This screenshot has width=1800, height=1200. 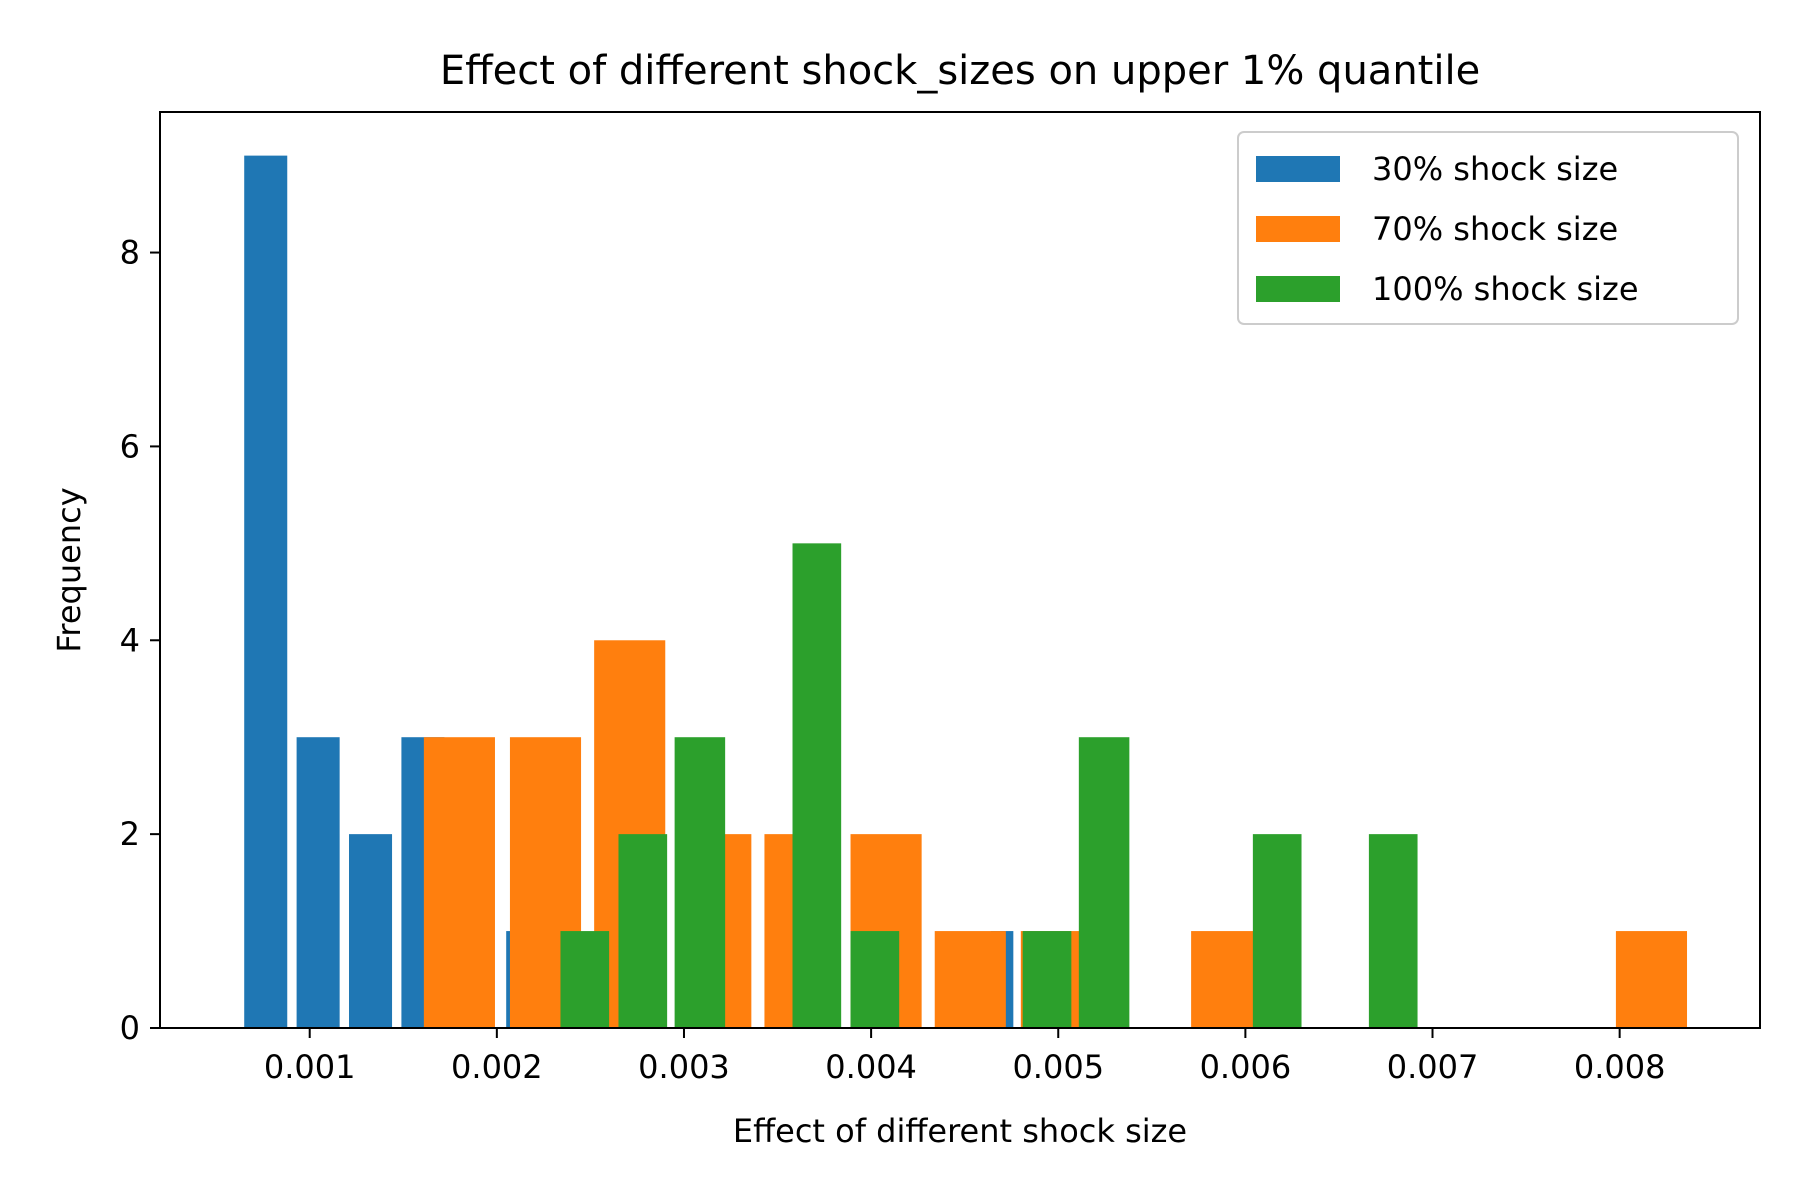 I want to click on y-axis-ticks: 0 2 4 6 8, so click(x=140, y=640).